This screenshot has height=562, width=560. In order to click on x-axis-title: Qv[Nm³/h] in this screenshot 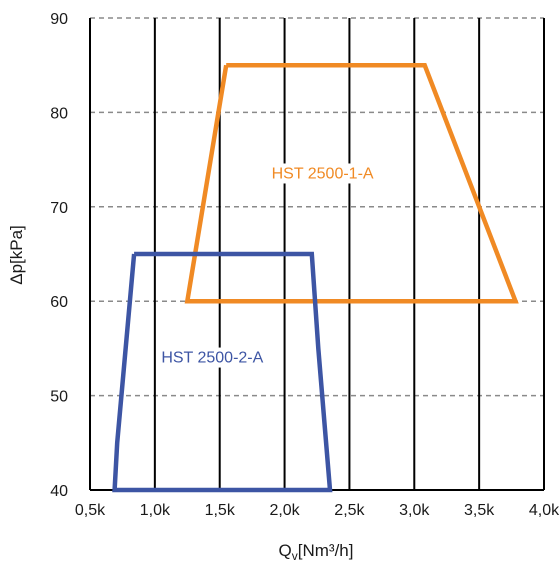, I will do `click(316, 551)`.